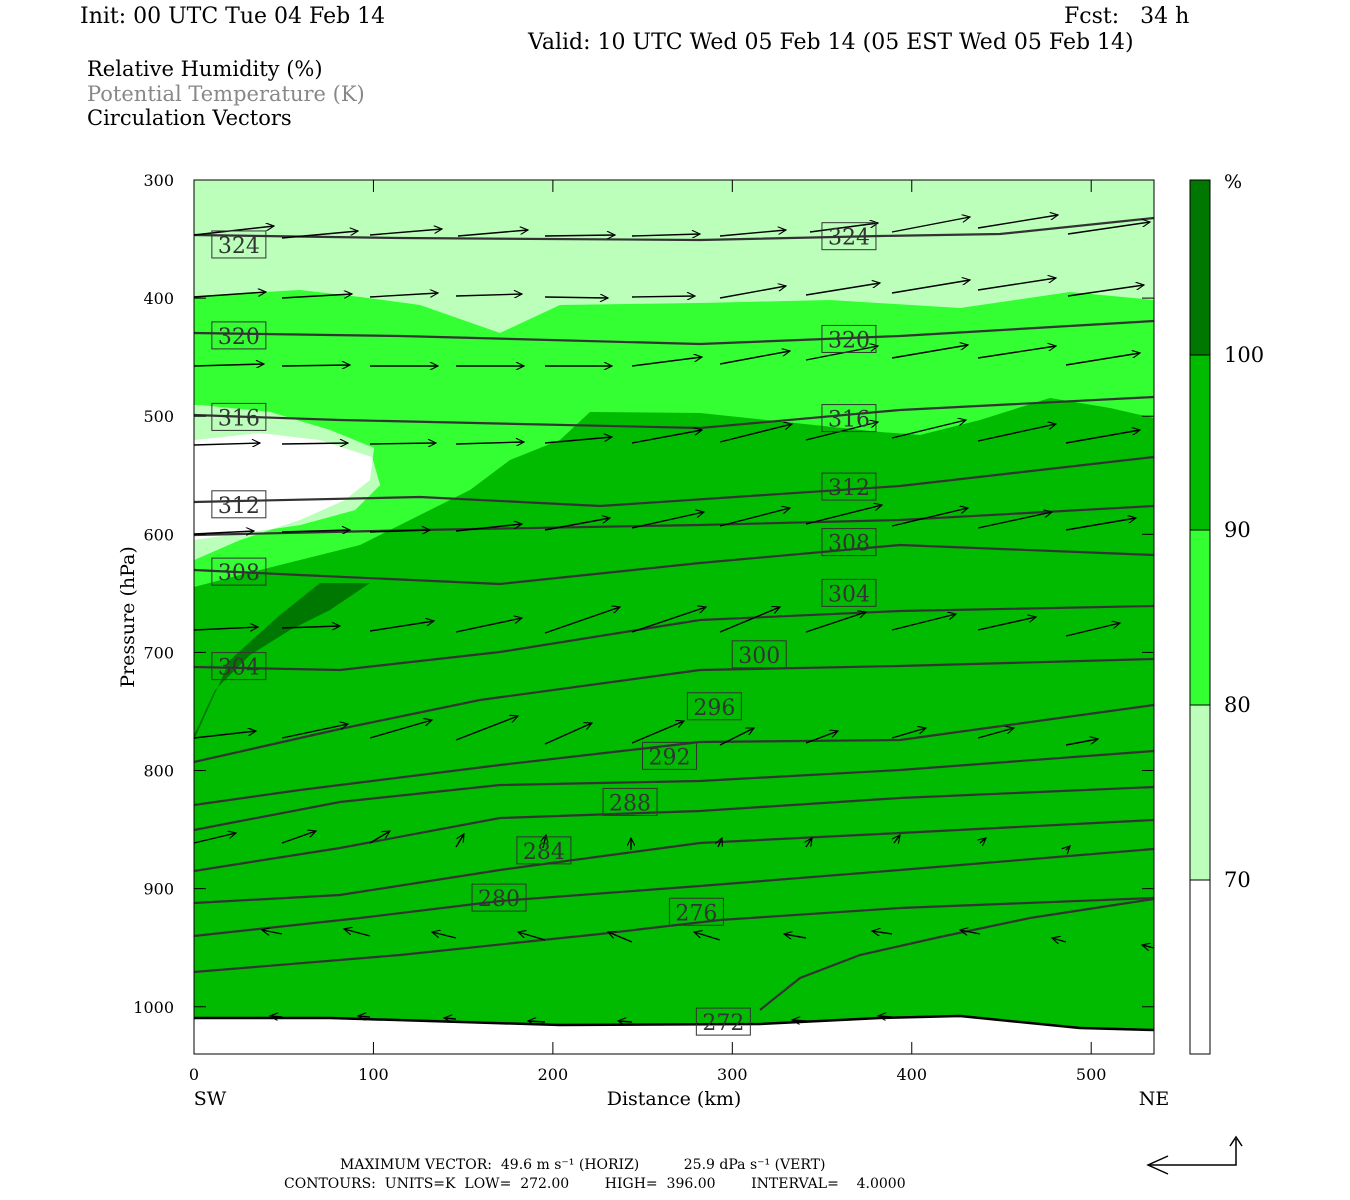 The height and width of the screenshot is (1200, 1350). What do you see at coordinates (1244, 355) in the screenshot?
I see `colorbar-level-100: 100` at bounding box center [1244, 355].